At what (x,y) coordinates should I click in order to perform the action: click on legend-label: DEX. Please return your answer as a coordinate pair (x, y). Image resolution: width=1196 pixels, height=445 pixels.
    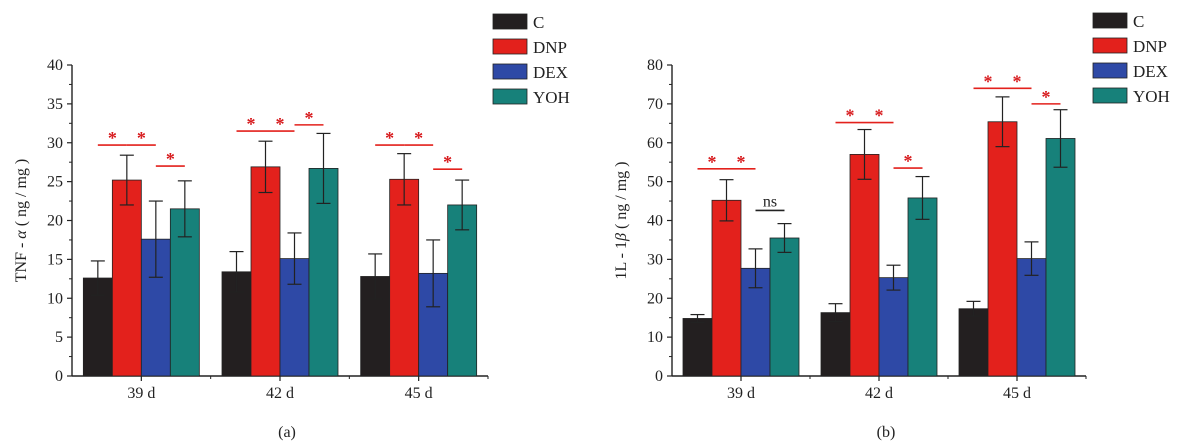
    Looking at the image, I should click on (550, 72).